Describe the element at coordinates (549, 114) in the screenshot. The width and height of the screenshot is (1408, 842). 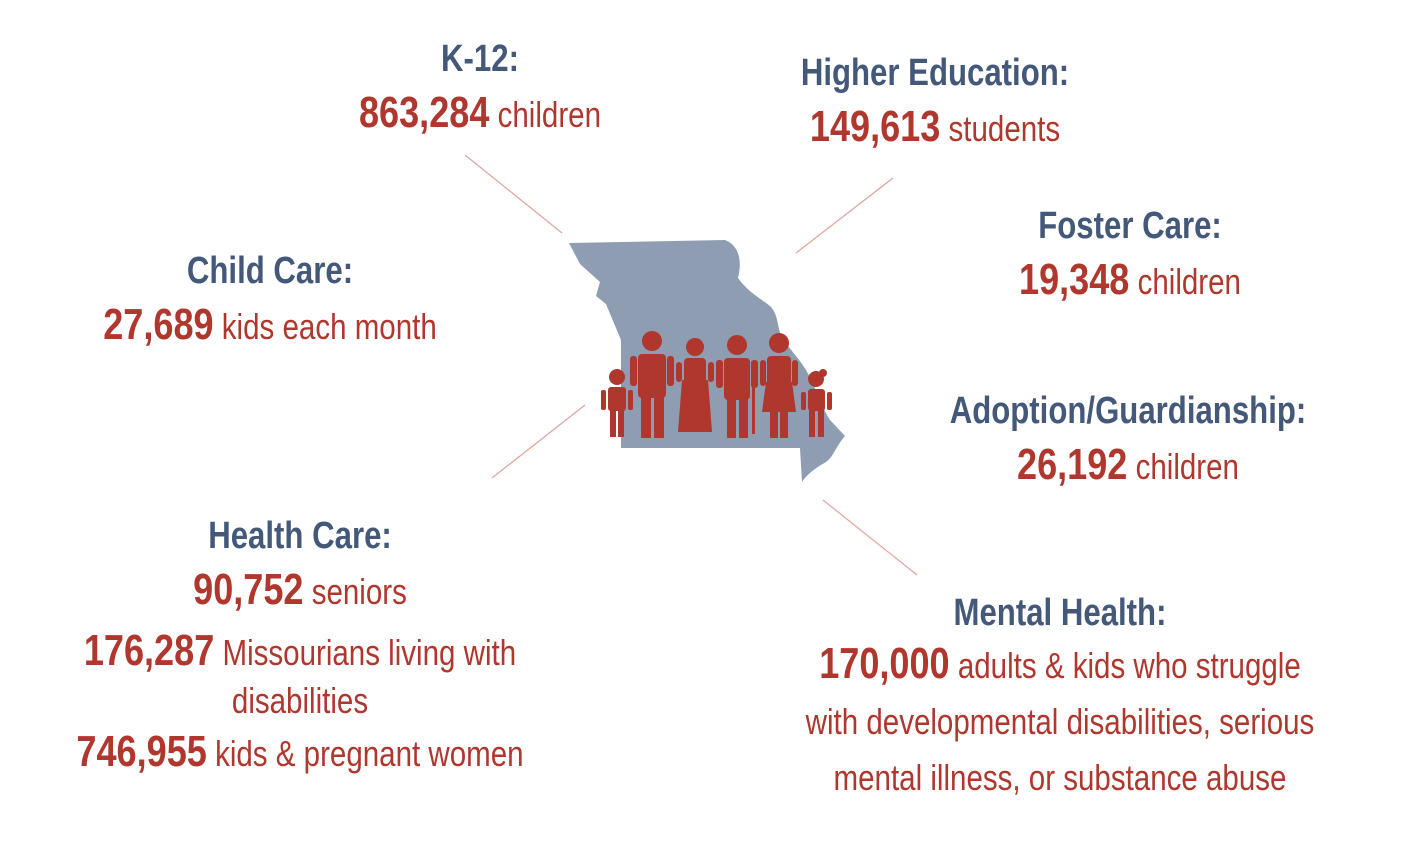
I see `k12-text: children` at that location.